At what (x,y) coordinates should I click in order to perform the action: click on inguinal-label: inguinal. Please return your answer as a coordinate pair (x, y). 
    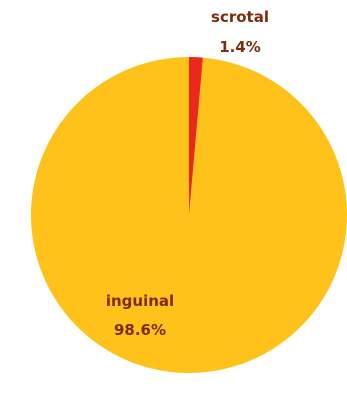
    Looking at the image, I should click on (140, 301).